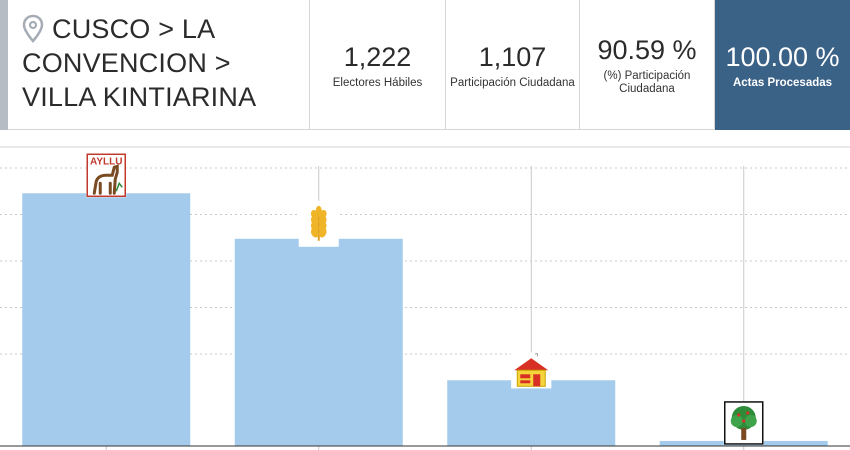 The height and width of the screenshot is (450, 850). What do you see at coordinates (743, 422) in the screenshot?
I see `tree-logo` at bounding box center [743, 422].